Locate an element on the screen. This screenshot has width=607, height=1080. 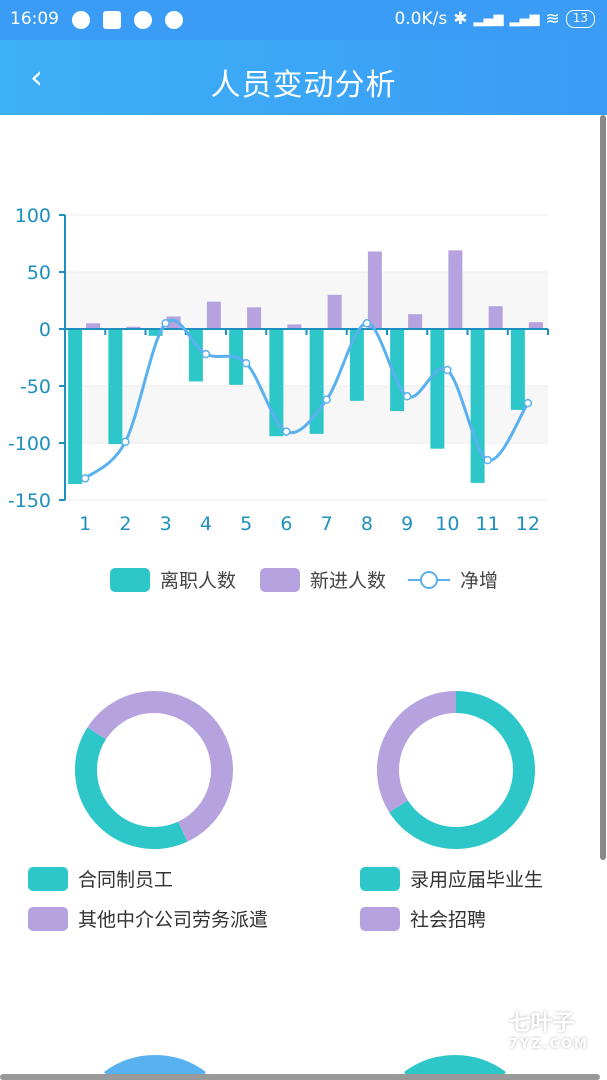
legend-label: 合同制员工 is located at coordinates (126, 880).